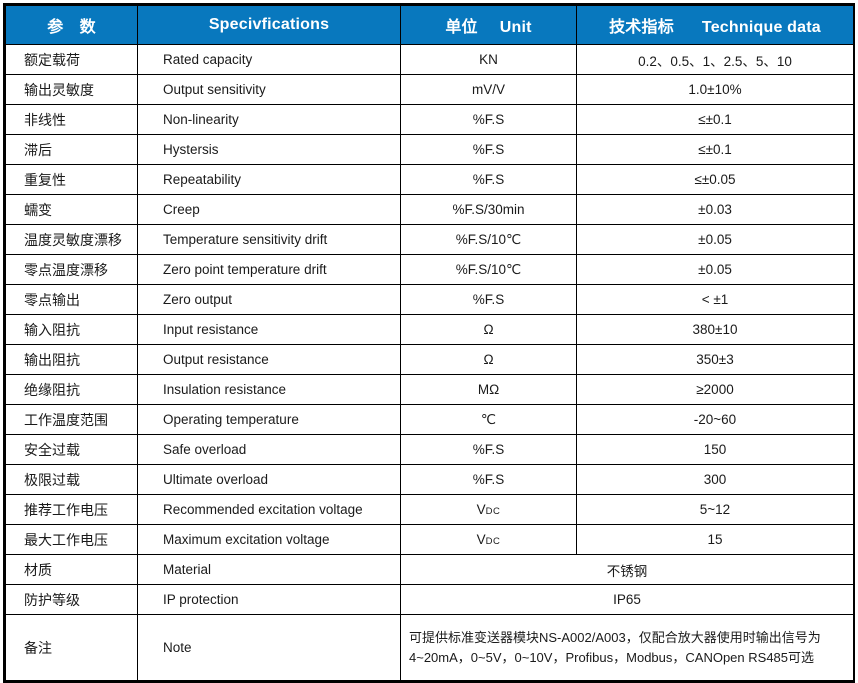  What do you see at coordinates (715, 59) in the screenshot?
I see `value-cell: 0.2、0.5、1、2.5、5、10` at bounding box center [715, 59].